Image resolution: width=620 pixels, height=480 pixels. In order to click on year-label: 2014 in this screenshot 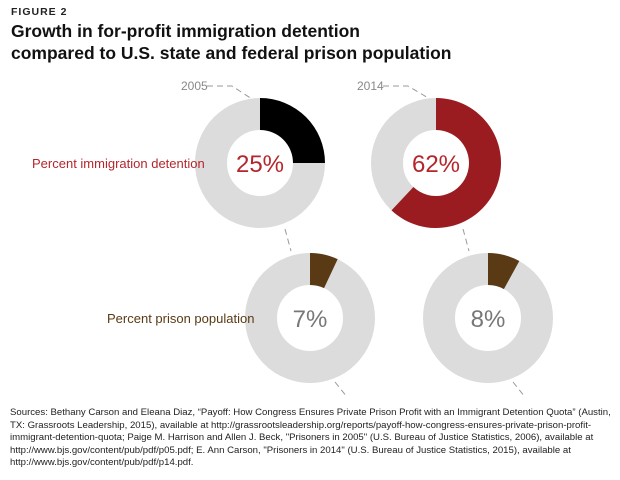, I will do `click(370, 86)`.